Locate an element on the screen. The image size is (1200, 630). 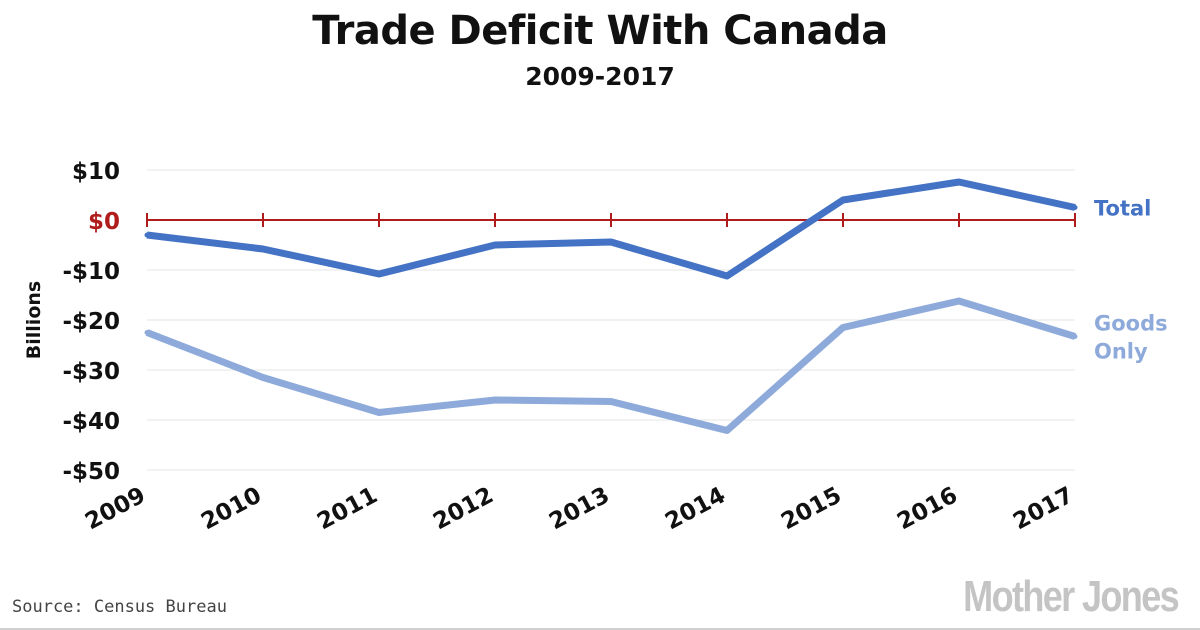
x-tick-label: 2016 is located at coordinates (927, 508).